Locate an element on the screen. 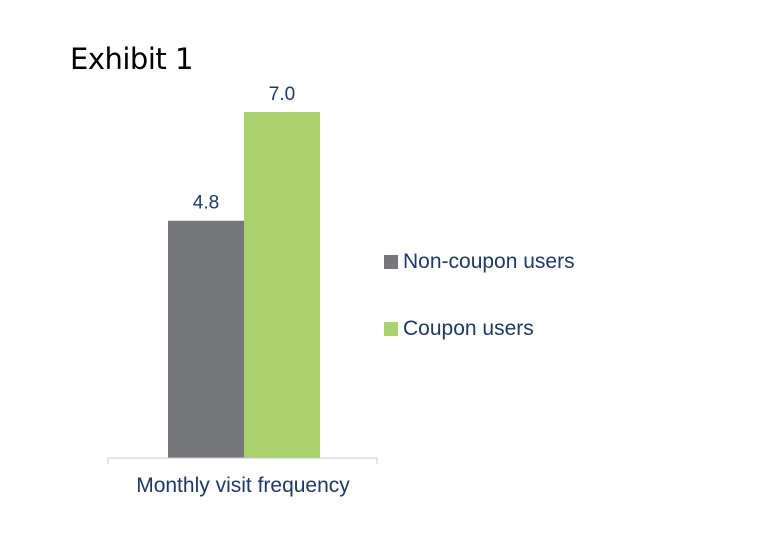 The image size is (780, 554). legend-item-coupon: Coupon users is located at coordinates (459, 329).